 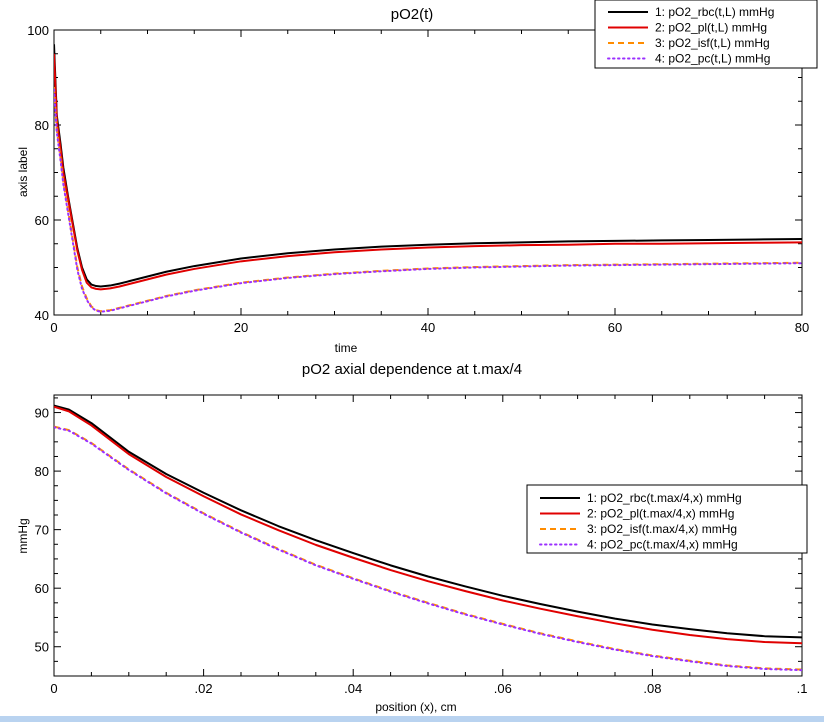 What do you see at coordinates (42, 413) in the screenshot?
I see `y-tick-label: 90` at bounding box center [42, 413].